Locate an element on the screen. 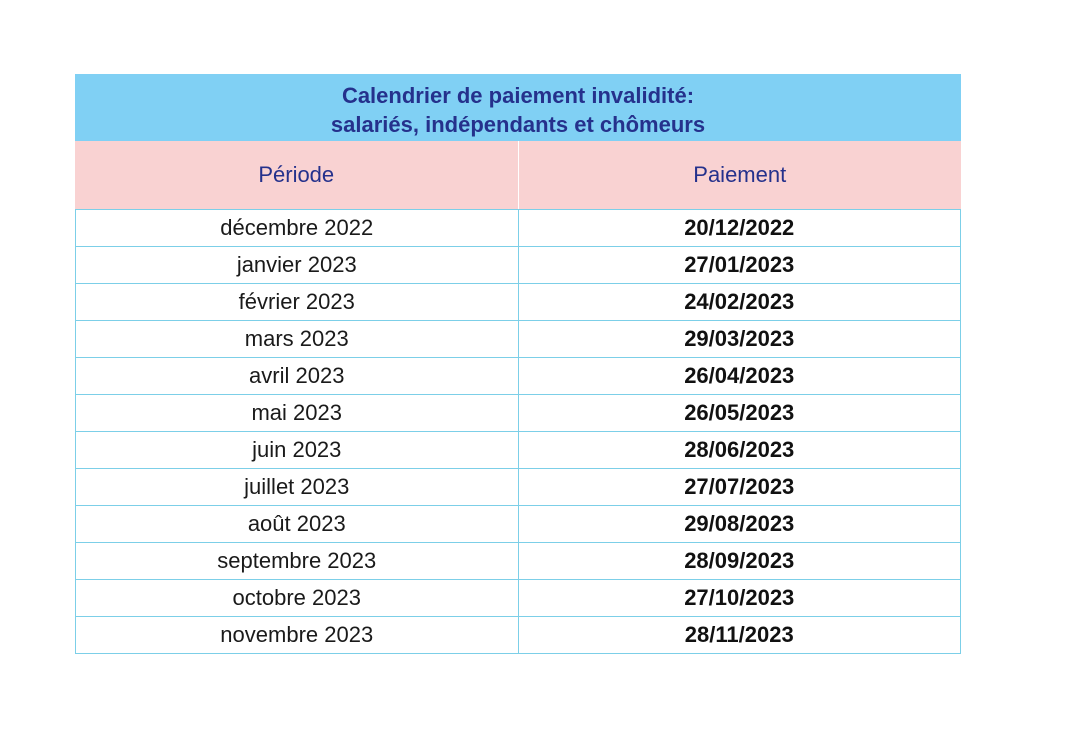 This screenshot has width=1066, height=735. period-cell: mai 2023 is located at coordinates (296, 412).